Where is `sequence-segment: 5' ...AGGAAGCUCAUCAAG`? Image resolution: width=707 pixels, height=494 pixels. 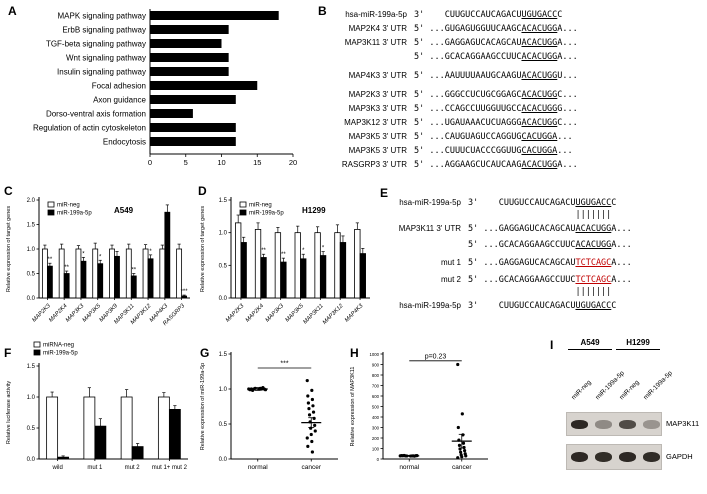
sequence-segment: 5' ...AGGAAGCUCAUCAAG is located at coordinates (468, 165).